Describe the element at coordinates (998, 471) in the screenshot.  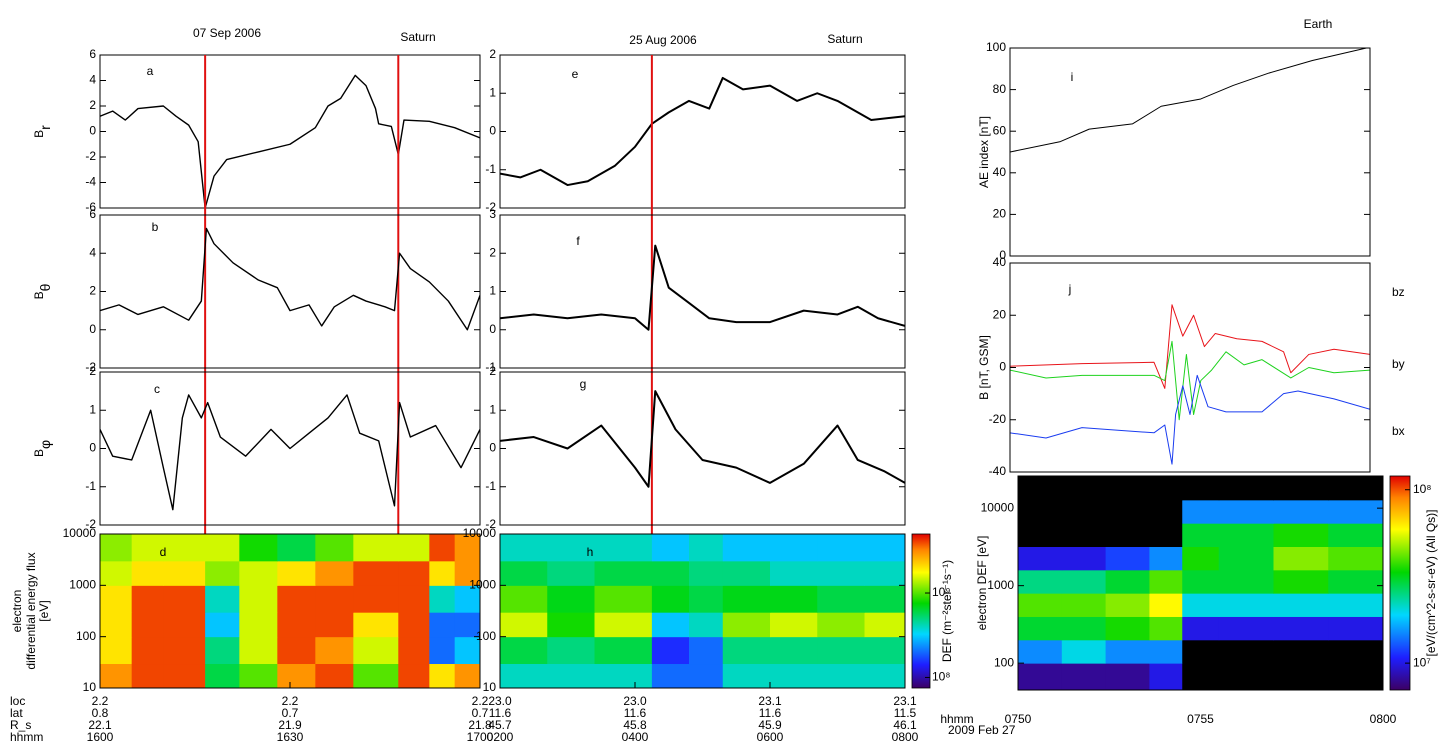
I see `y-tick-label: -40` at that location.